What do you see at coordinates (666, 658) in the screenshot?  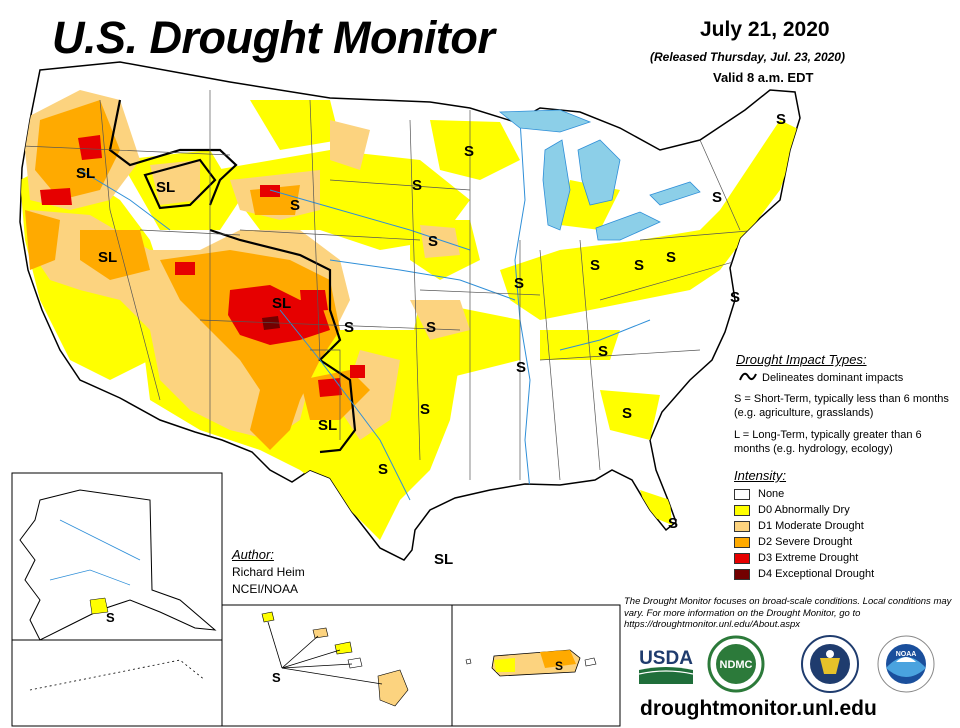 I see `usda-logo-text: USDA` at bounding box center [666, 658].